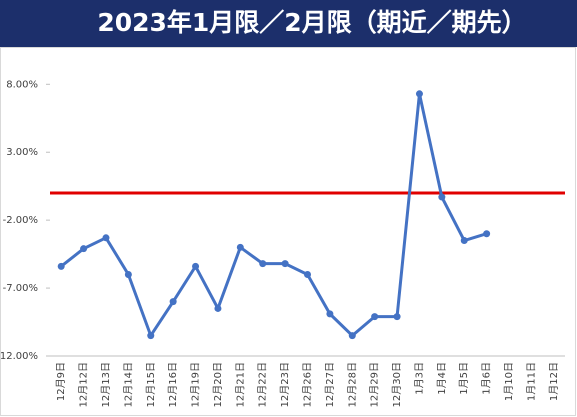  Describe the element at coordinates (196, 384) in the screenshot. I see `x-tick-label: 12月19日` at that location.